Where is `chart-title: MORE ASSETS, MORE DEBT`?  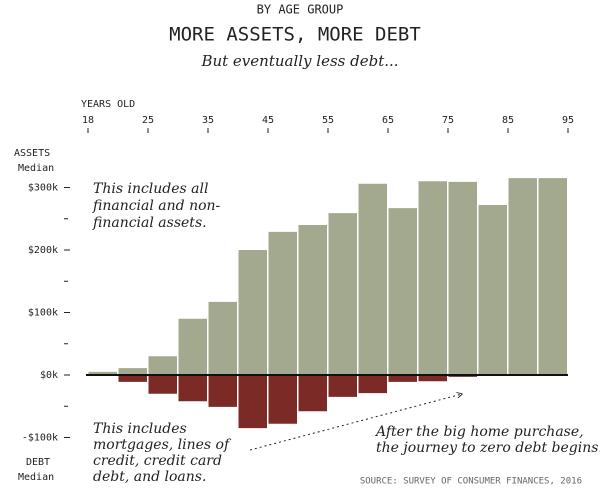
chart-title: MORE ASSETS, MORE DEBT is located at coordinates (295, 35).